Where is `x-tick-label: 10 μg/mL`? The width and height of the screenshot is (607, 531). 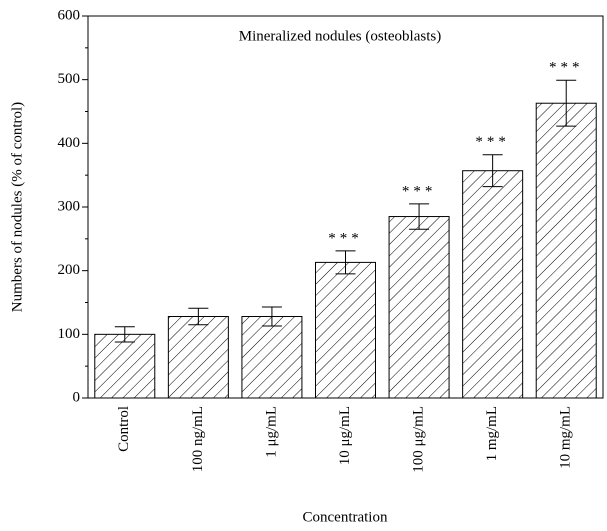 x-tick-label: 10 μg/mL is located at coordinates (345, 435).